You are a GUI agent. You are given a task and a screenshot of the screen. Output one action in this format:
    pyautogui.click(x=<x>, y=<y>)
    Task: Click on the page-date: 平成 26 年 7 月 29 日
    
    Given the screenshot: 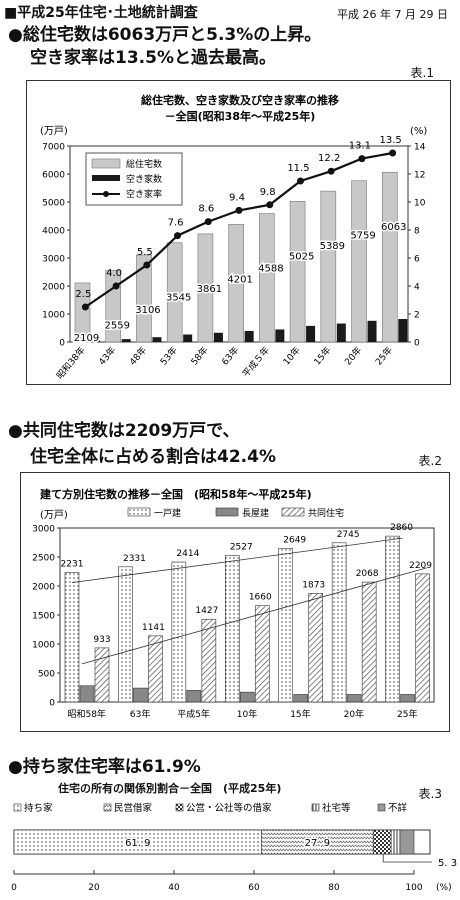 What is the action you would take?
    pyautogui.click(x=392, y=14)
    